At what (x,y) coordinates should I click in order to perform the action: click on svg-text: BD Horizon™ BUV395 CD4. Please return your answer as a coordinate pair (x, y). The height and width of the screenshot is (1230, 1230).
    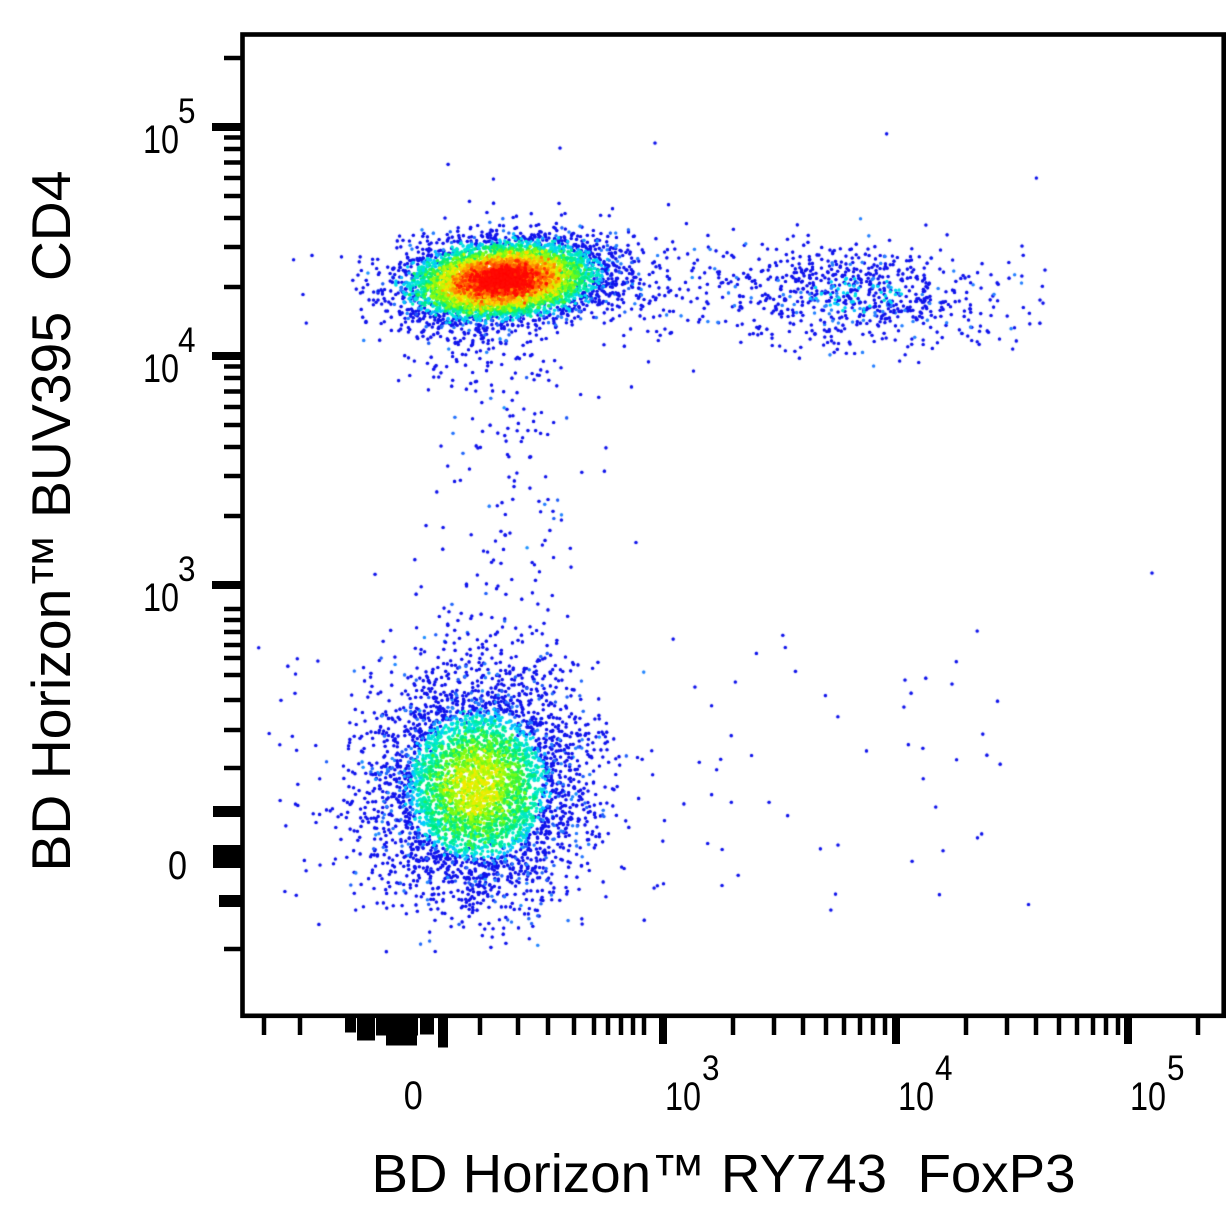
    Looking at the image, I should click on (51, 521).